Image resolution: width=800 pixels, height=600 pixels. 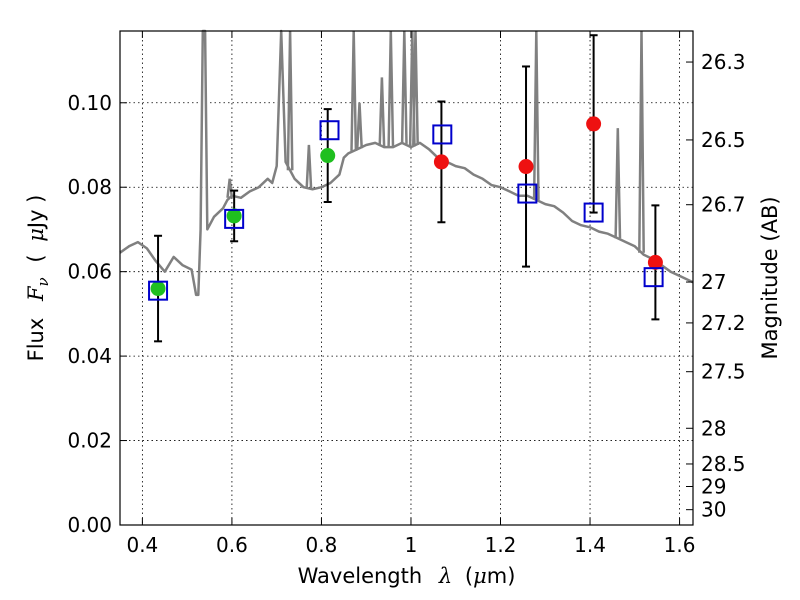 What do you see at coordinates (36, 293) in the screenshot?
I see `y-axis-fnu: F` at bounding box center [36, 293].